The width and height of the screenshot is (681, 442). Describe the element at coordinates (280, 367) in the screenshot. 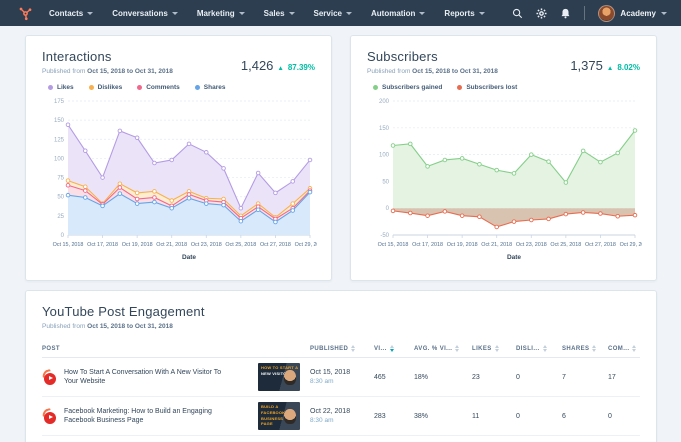

I see `thumbnail-text: HOW TO START A` at that location.